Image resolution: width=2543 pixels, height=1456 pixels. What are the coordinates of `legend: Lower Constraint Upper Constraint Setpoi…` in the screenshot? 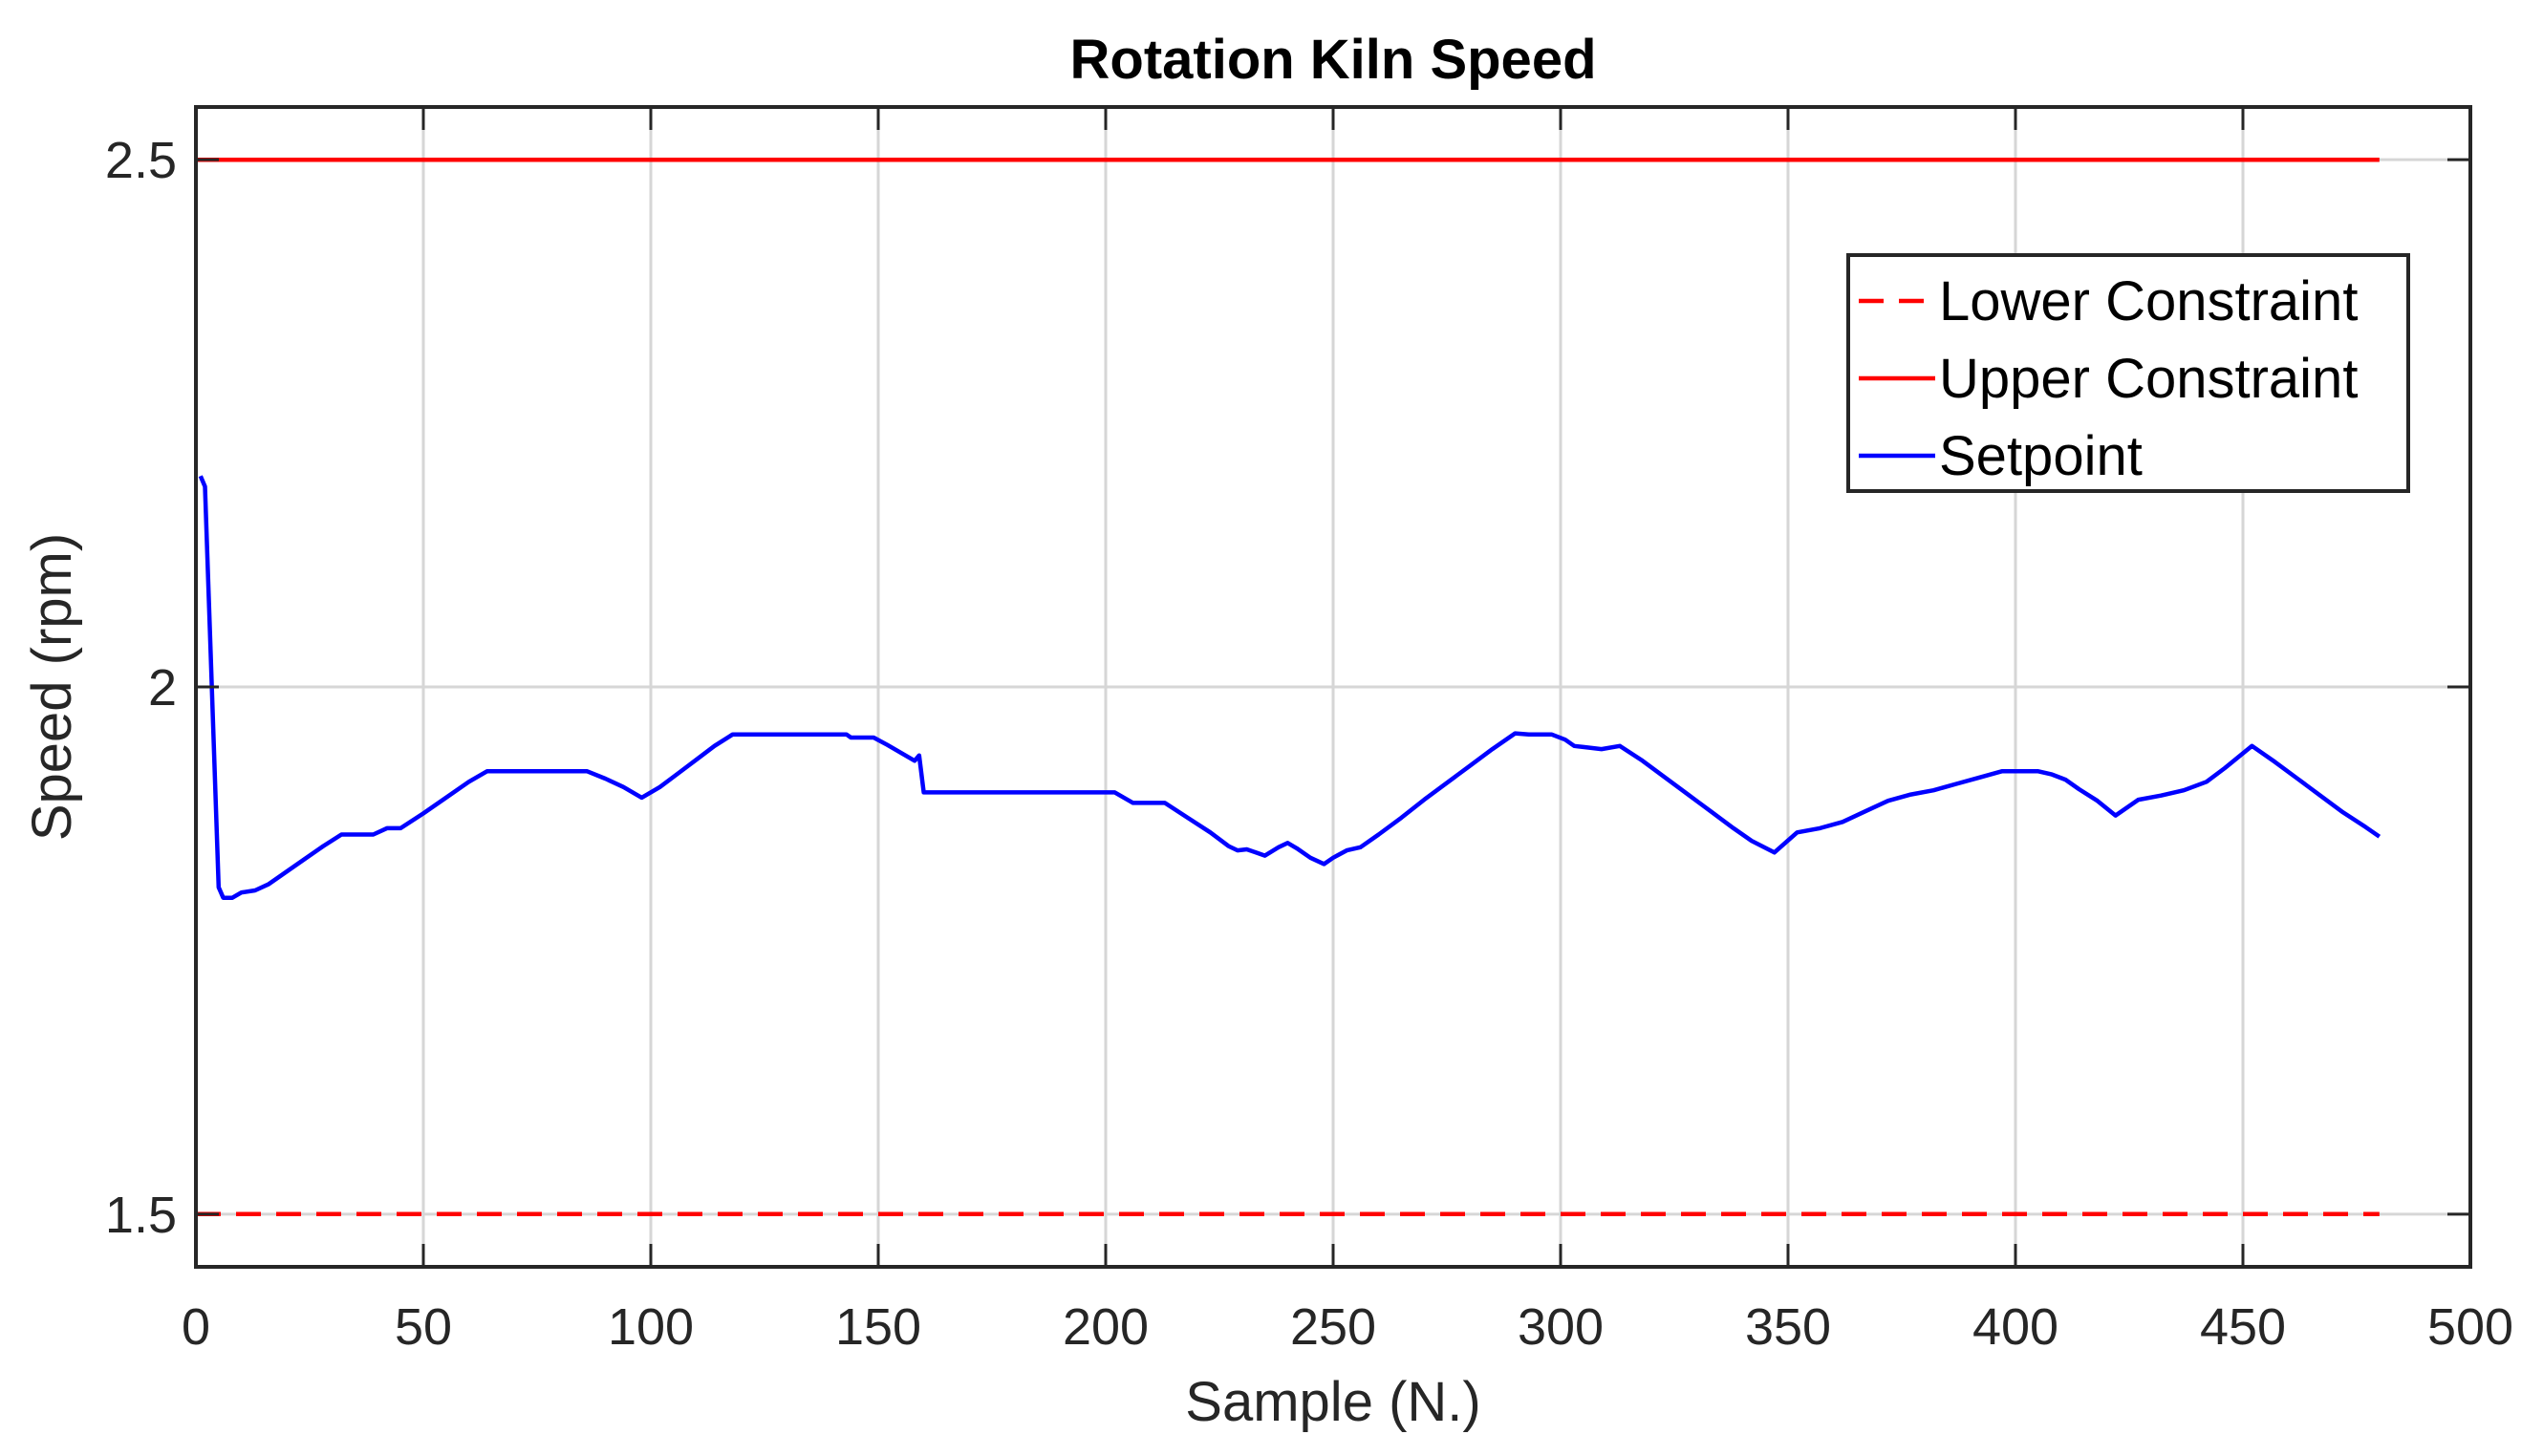 It's located at (2128, 373).